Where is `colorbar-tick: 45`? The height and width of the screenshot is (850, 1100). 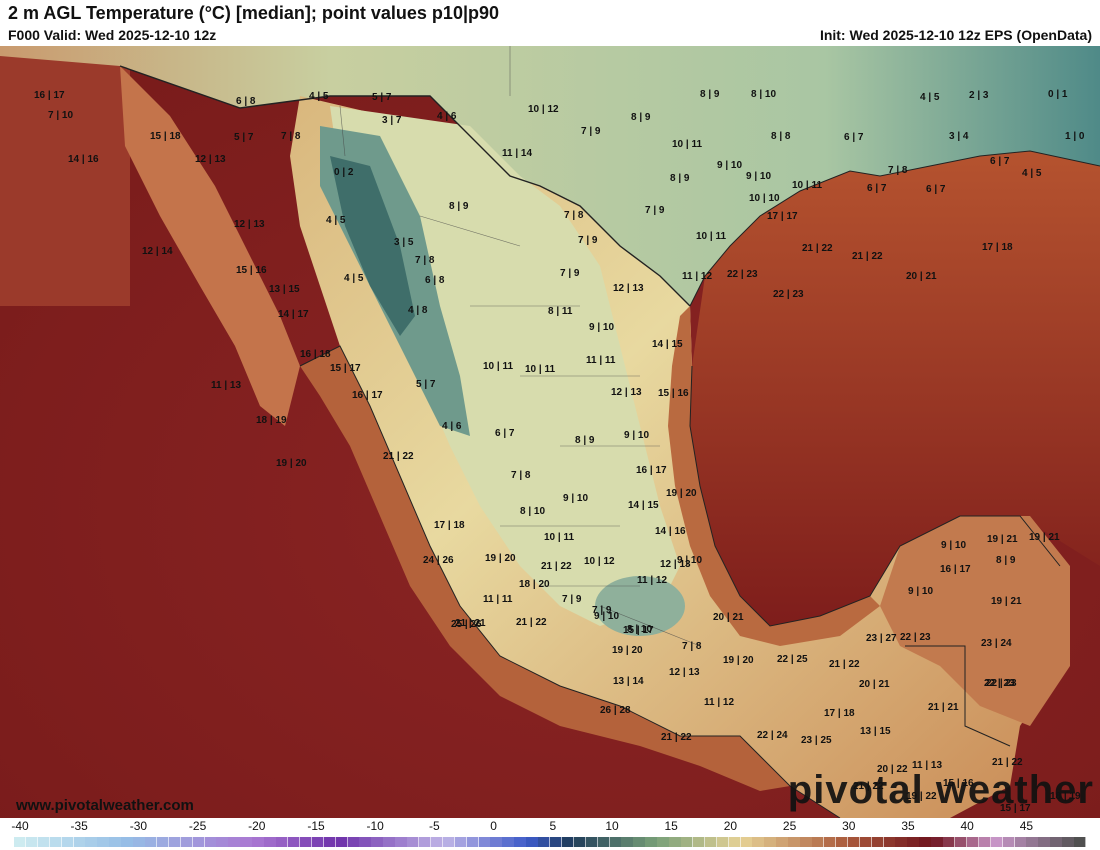 colorbar-tick: 45 is located at coordinates (1026, 826).